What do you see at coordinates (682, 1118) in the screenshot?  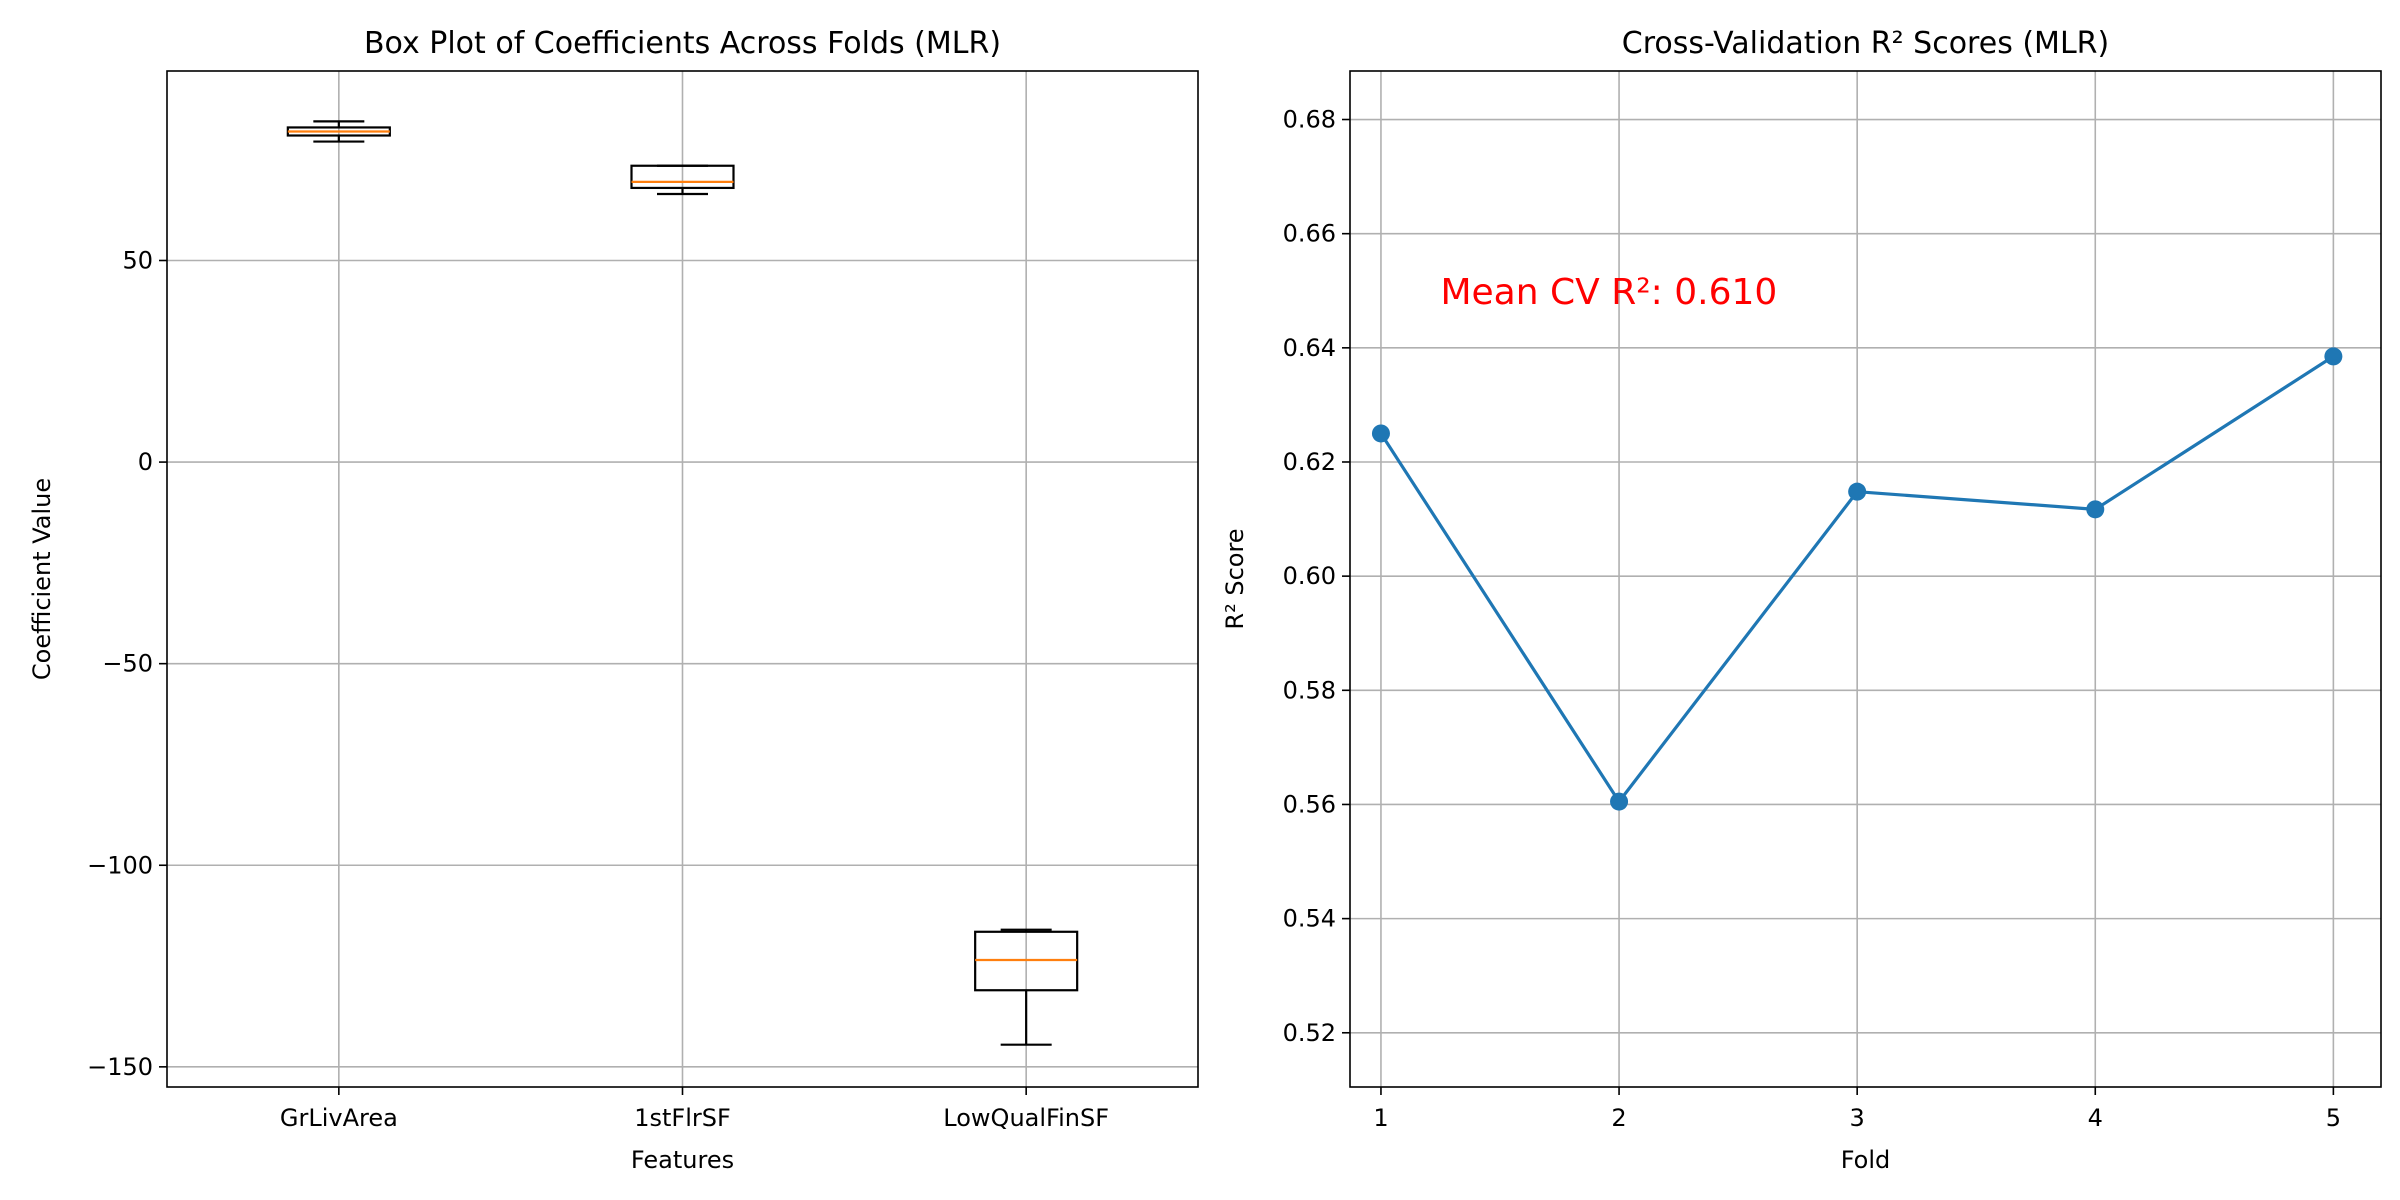 I see `left-x-tick-label: 1stFlrSF` at bounding box center [682, 1118].